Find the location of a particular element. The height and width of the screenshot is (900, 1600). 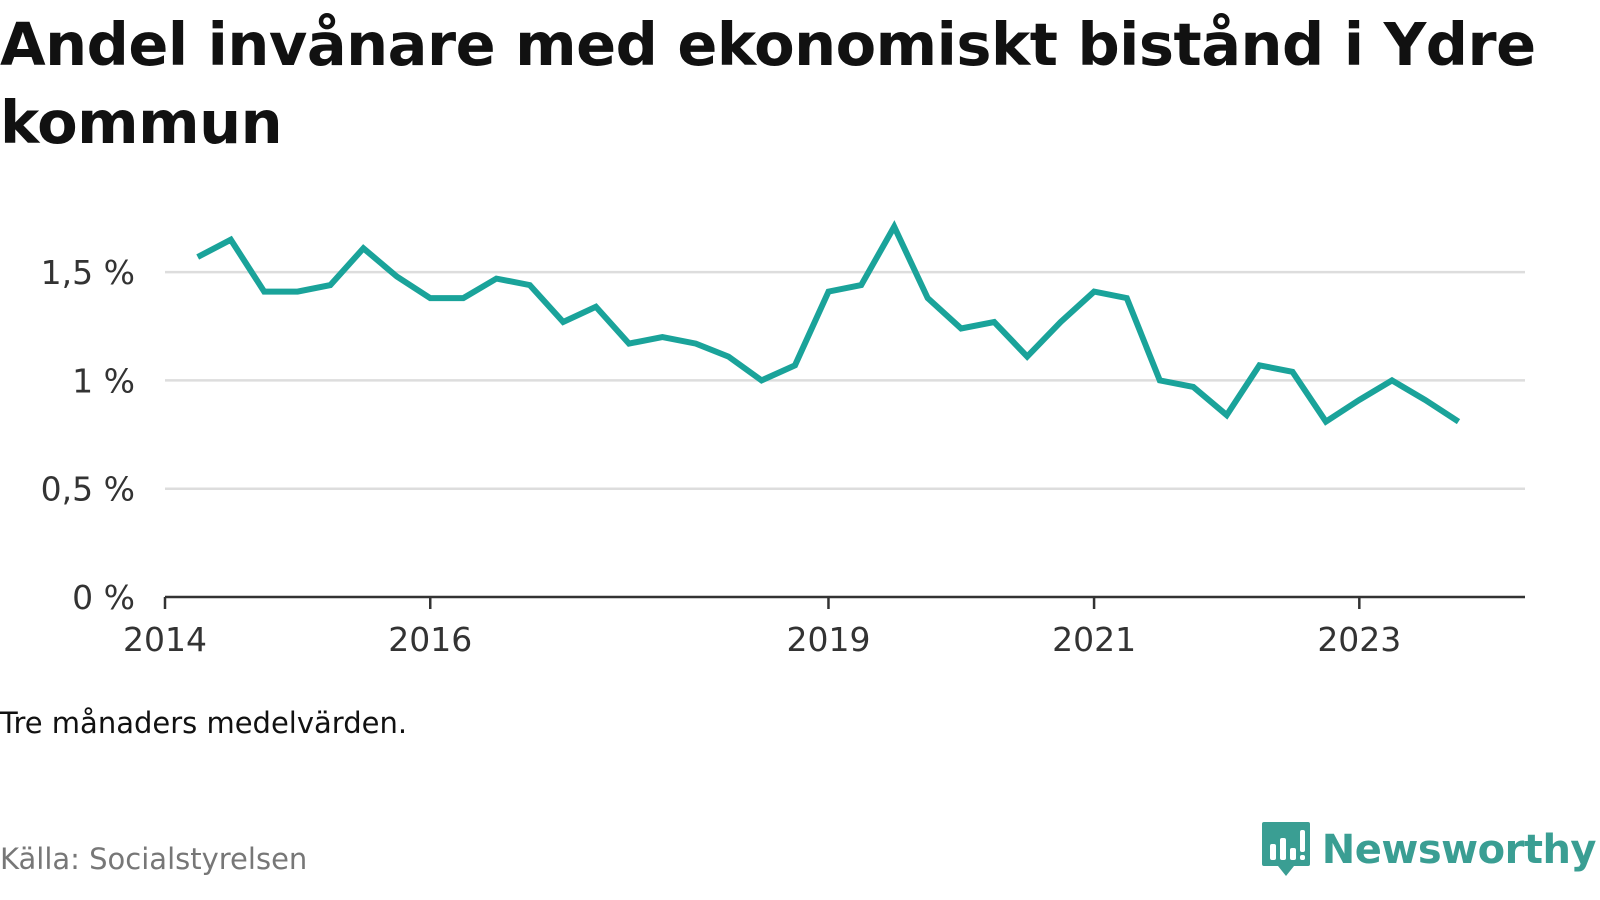

chart-note: Tre månaders medelvärden. is located at coordinates (204, 723).